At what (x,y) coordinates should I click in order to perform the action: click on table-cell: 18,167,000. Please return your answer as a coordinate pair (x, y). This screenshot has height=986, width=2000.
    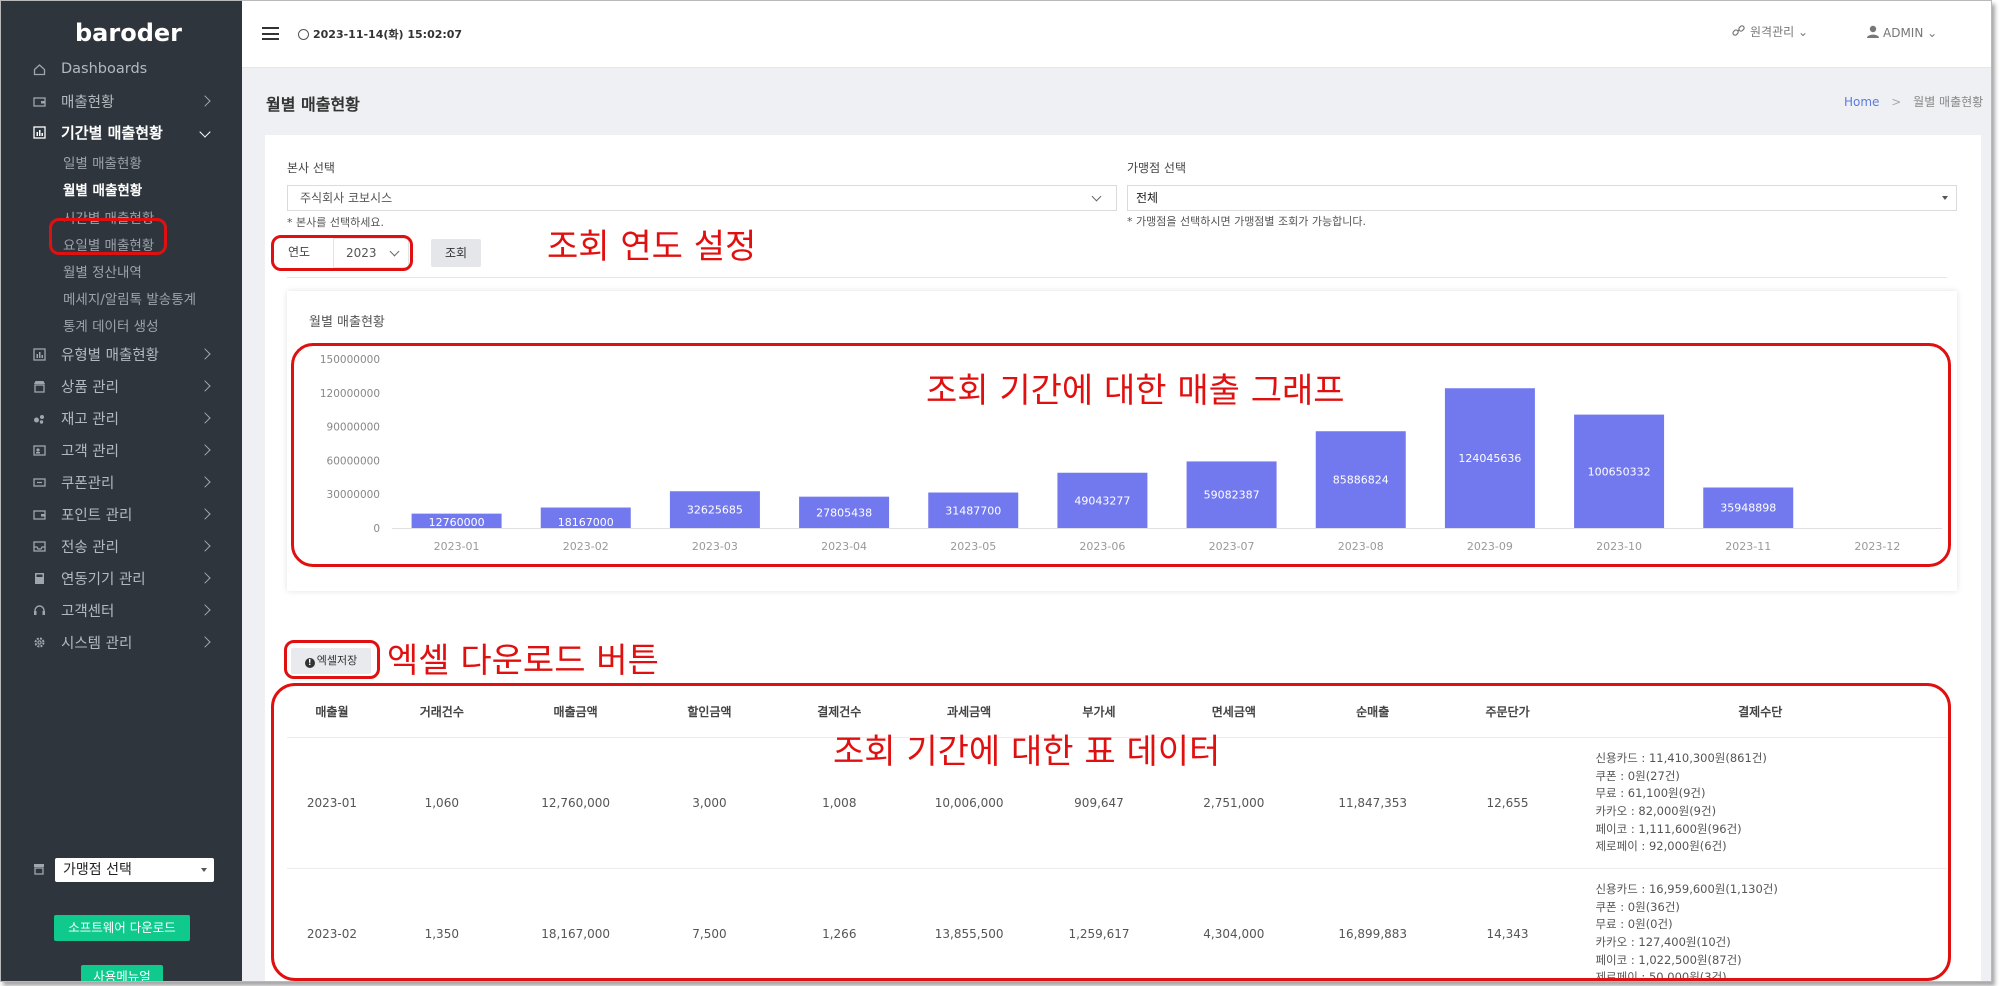
    Looking at the image, I should click on (575, 924).